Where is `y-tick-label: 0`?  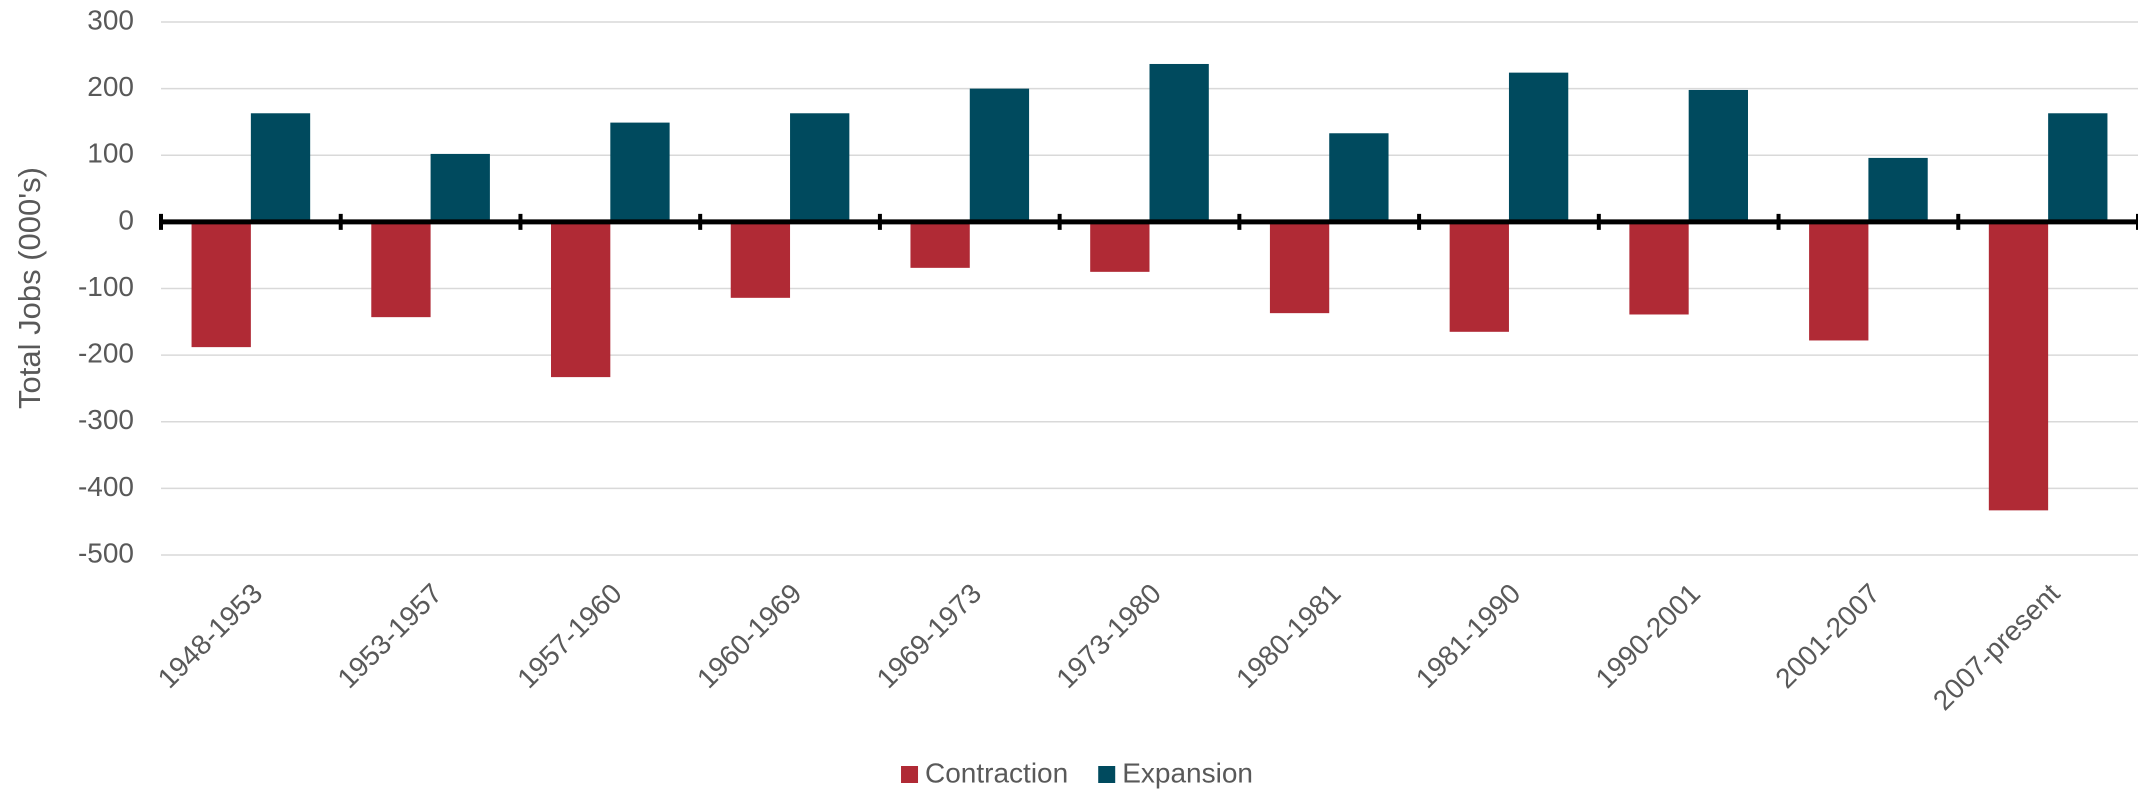 y-tick-label: 0 is located at coordinates (126, 219).